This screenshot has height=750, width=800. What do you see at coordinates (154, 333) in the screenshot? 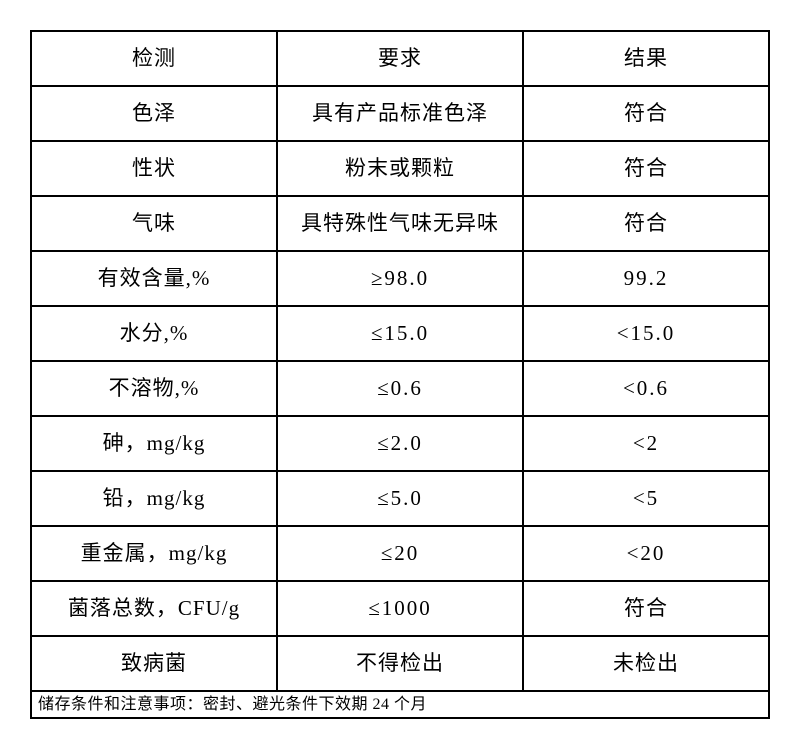
I see `test-cell: 水分,%` at bounding box center [154, 333].